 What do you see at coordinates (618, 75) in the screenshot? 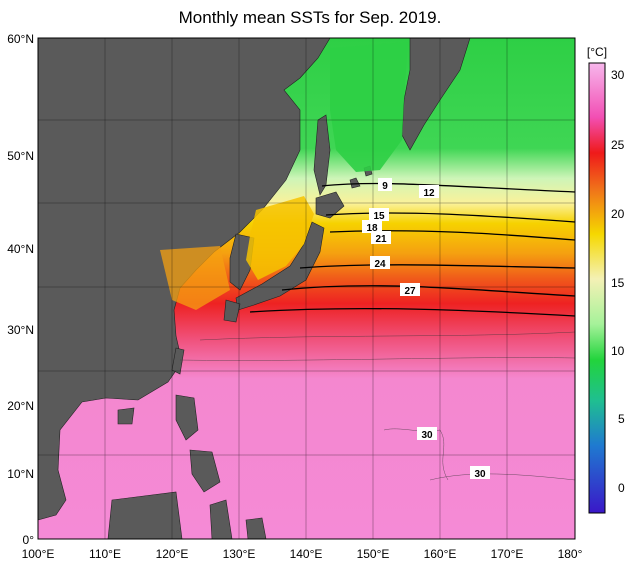
I see `colorbar-tick: 30` at bounding box center [618, 75].